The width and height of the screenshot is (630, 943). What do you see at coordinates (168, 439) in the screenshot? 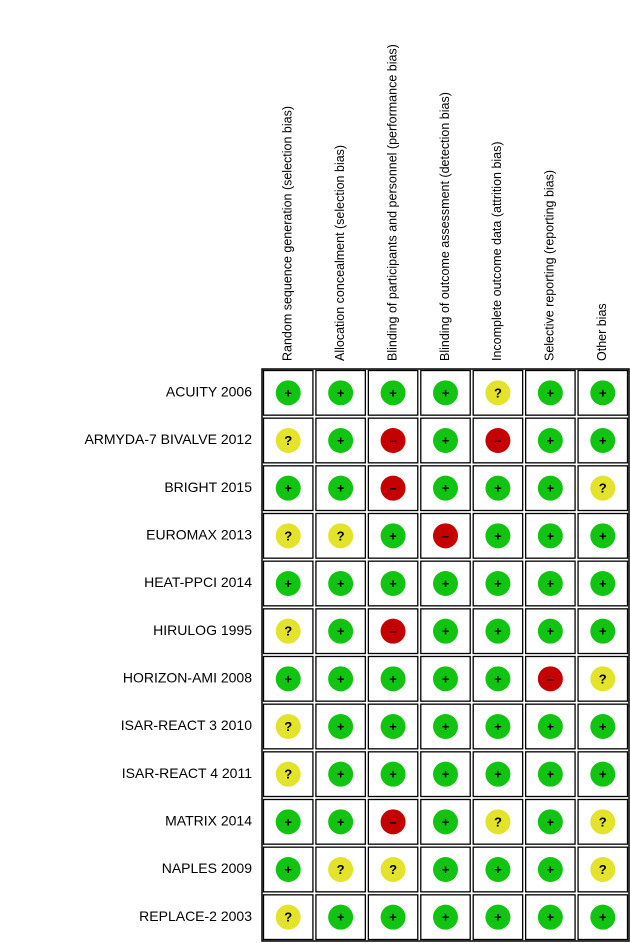
I see `study-label: ARMYDA-7 BIVALVE 2012` at bounding box center [168, 439].